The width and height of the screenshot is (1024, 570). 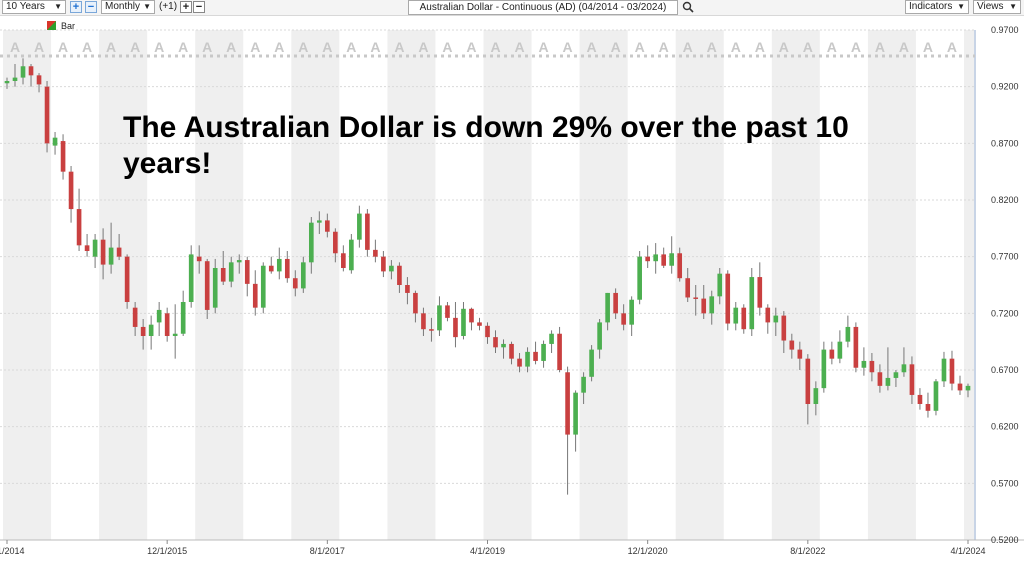 I want to click on search-icon, so click(x=688, y=7).